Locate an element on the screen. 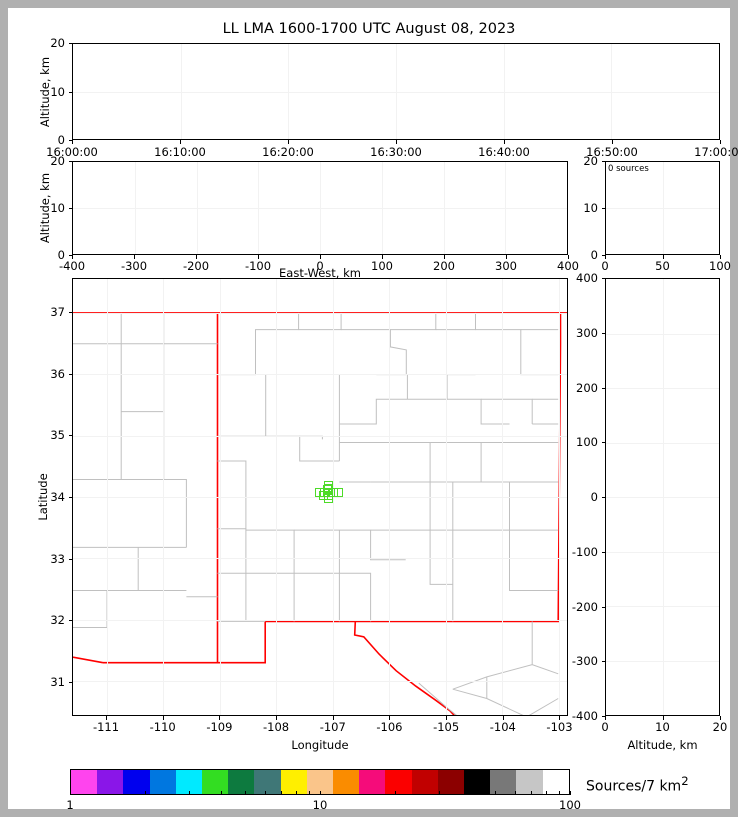 The height and width of the screenshot is (817, 738). map-xtick-label: -109 is located at coordinates (219, 727).